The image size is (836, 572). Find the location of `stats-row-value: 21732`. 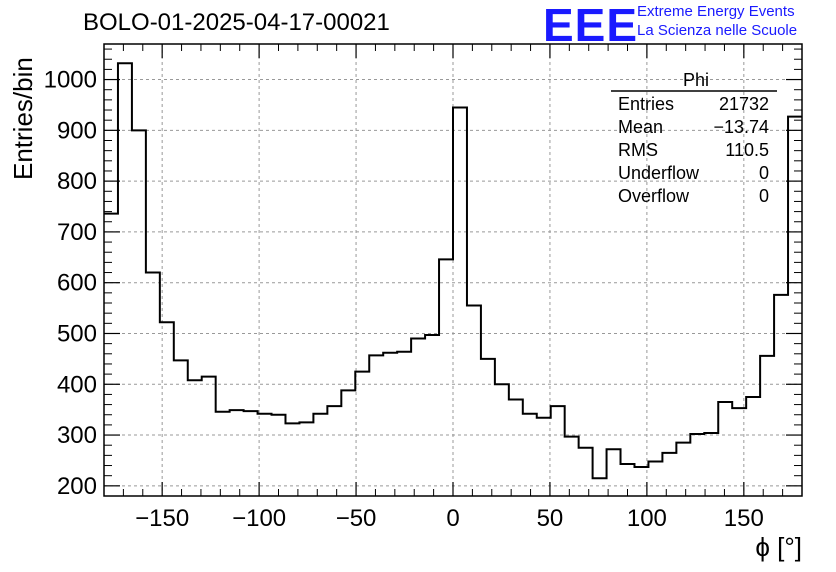

stats-row-value: 21732 is located at coordinates (744, 104).